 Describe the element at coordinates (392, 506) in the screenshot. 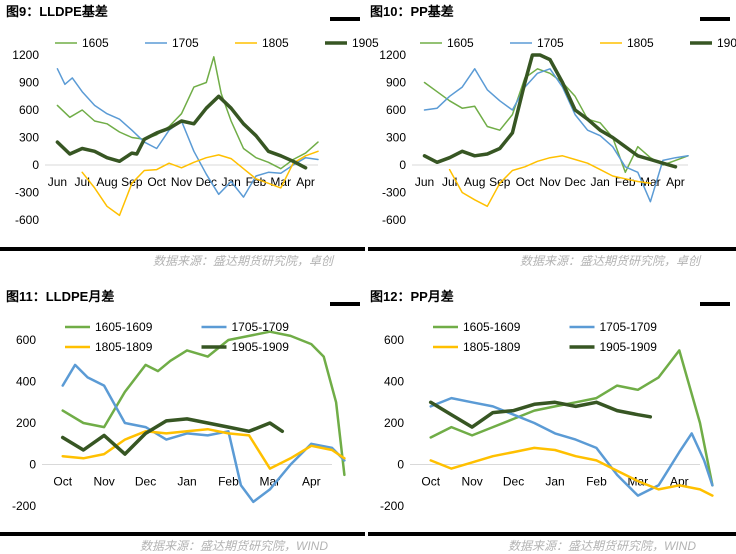

I see `y-tick-label: -200` at that location.